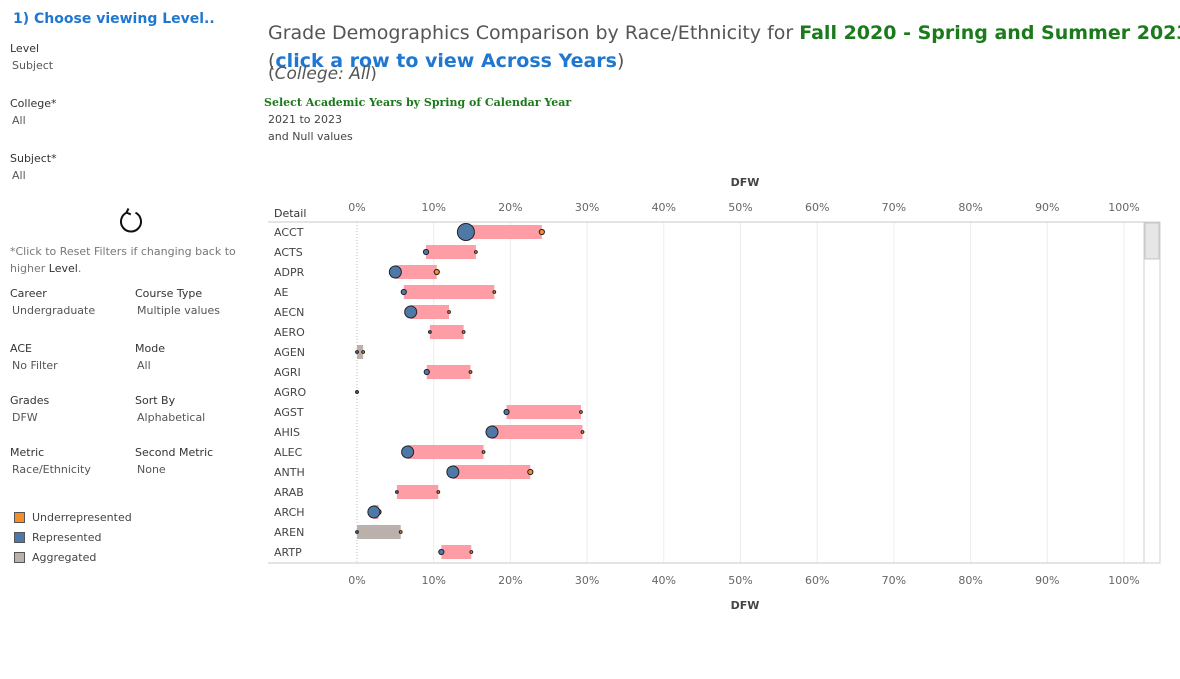 This screenshot has height=679, width=1180. Describe the element at coordinates (385, 292) in the screenshot. I see `table-row: AE` at that location.